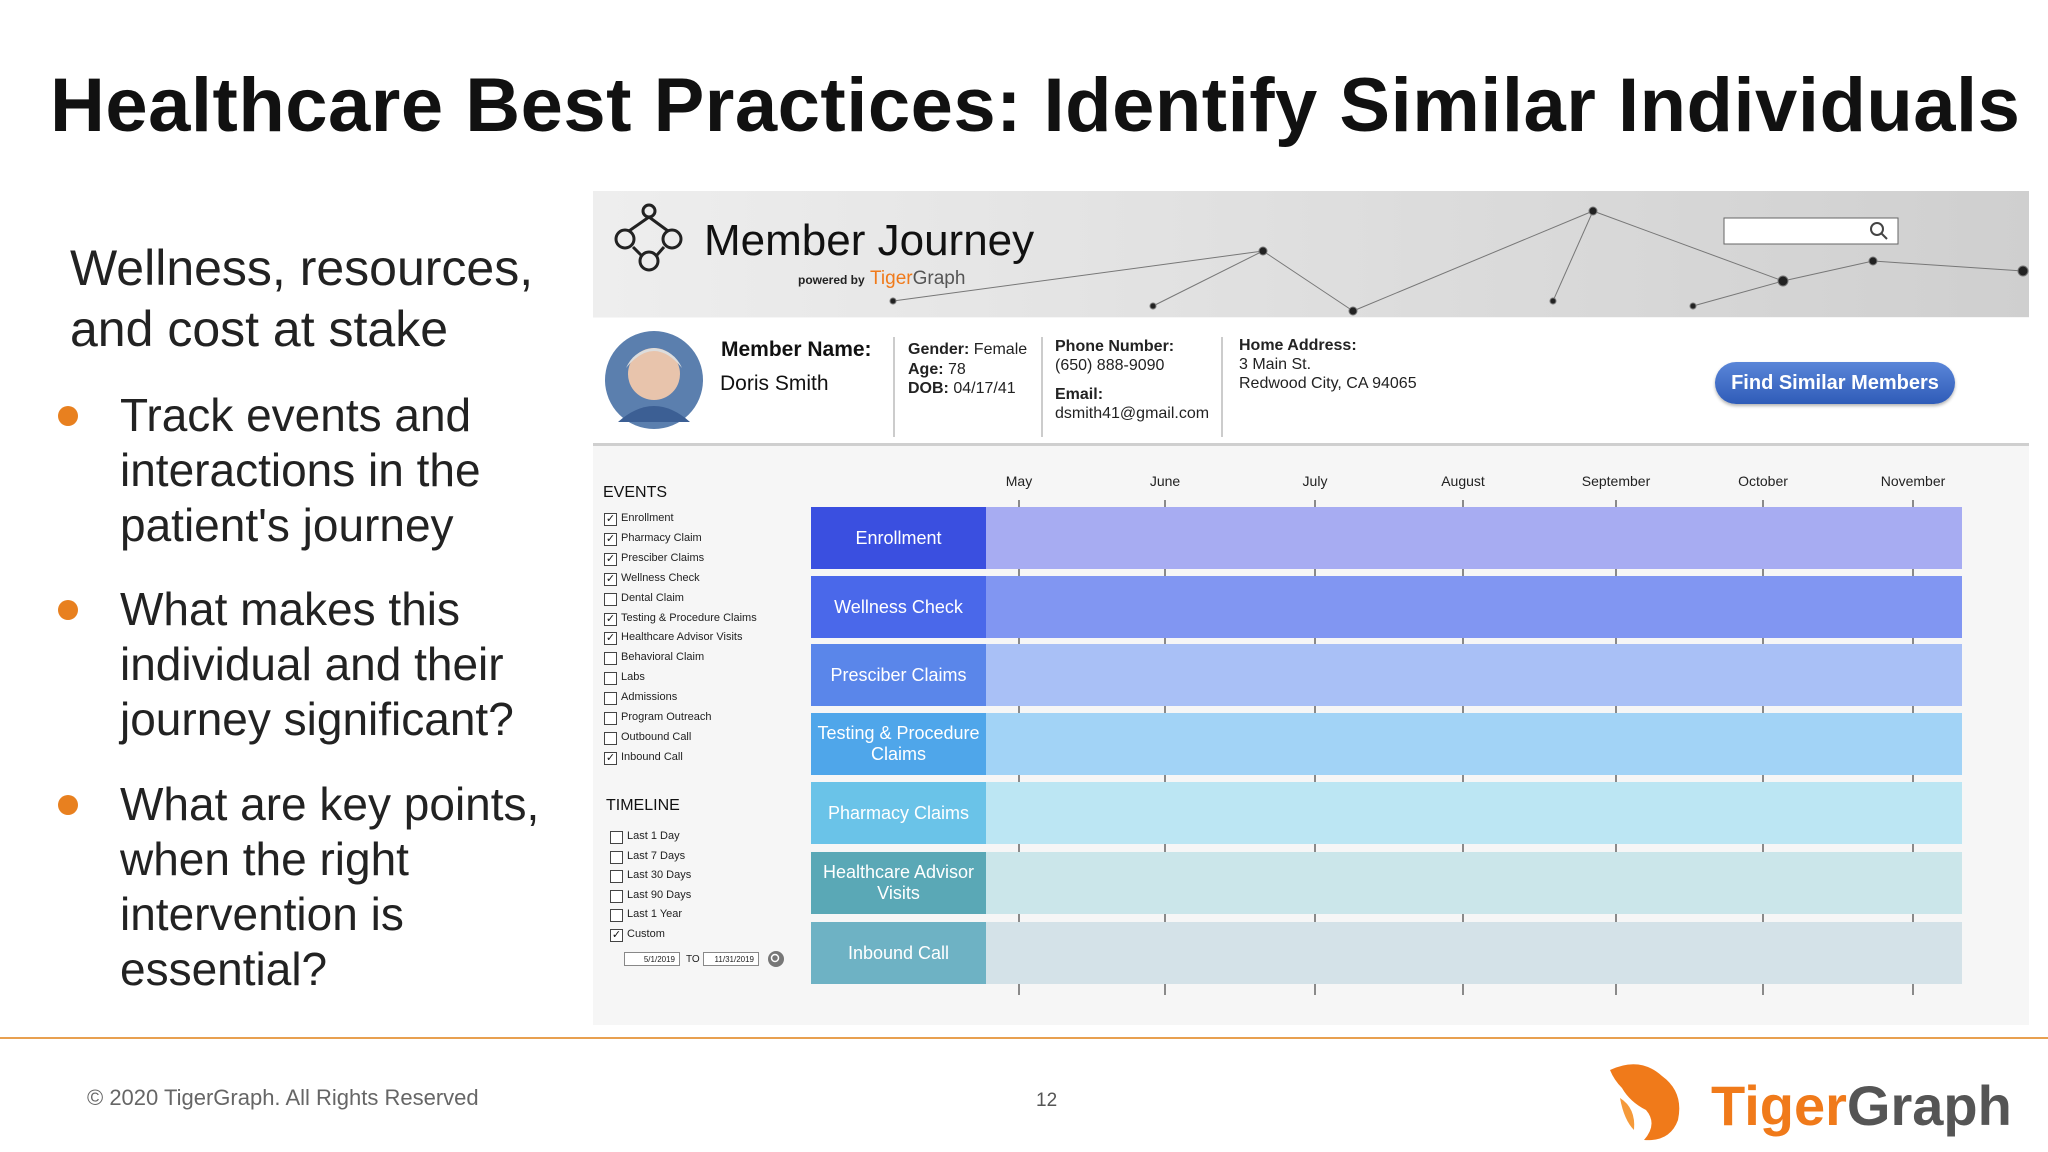 The height and width of the screenshot is (1152, 2048). Describe the element at coordinates (1315, 481) in the screenshot. I see `month-label: July` at that location.